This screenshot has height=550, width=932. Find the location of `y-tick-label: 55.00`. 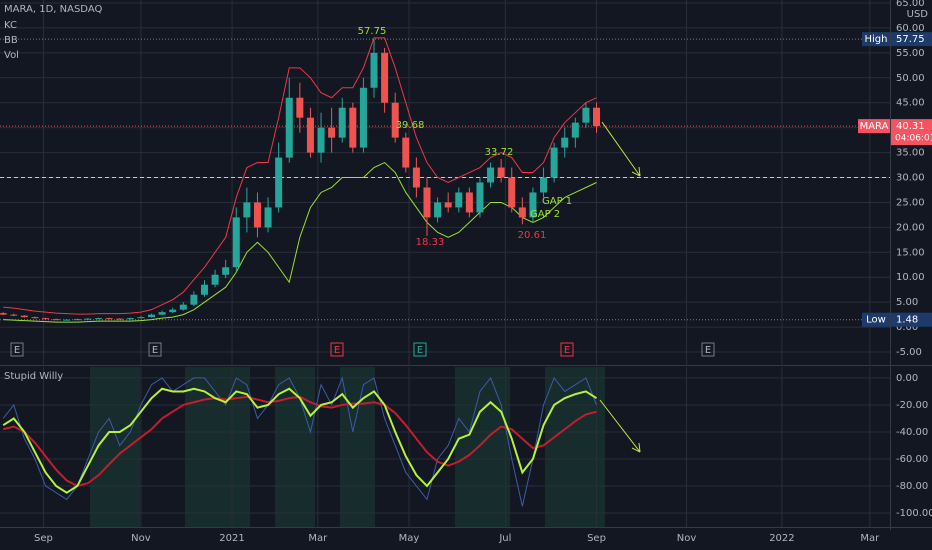

y-tick-label: 55.00 is located at coordinates (910, 53).